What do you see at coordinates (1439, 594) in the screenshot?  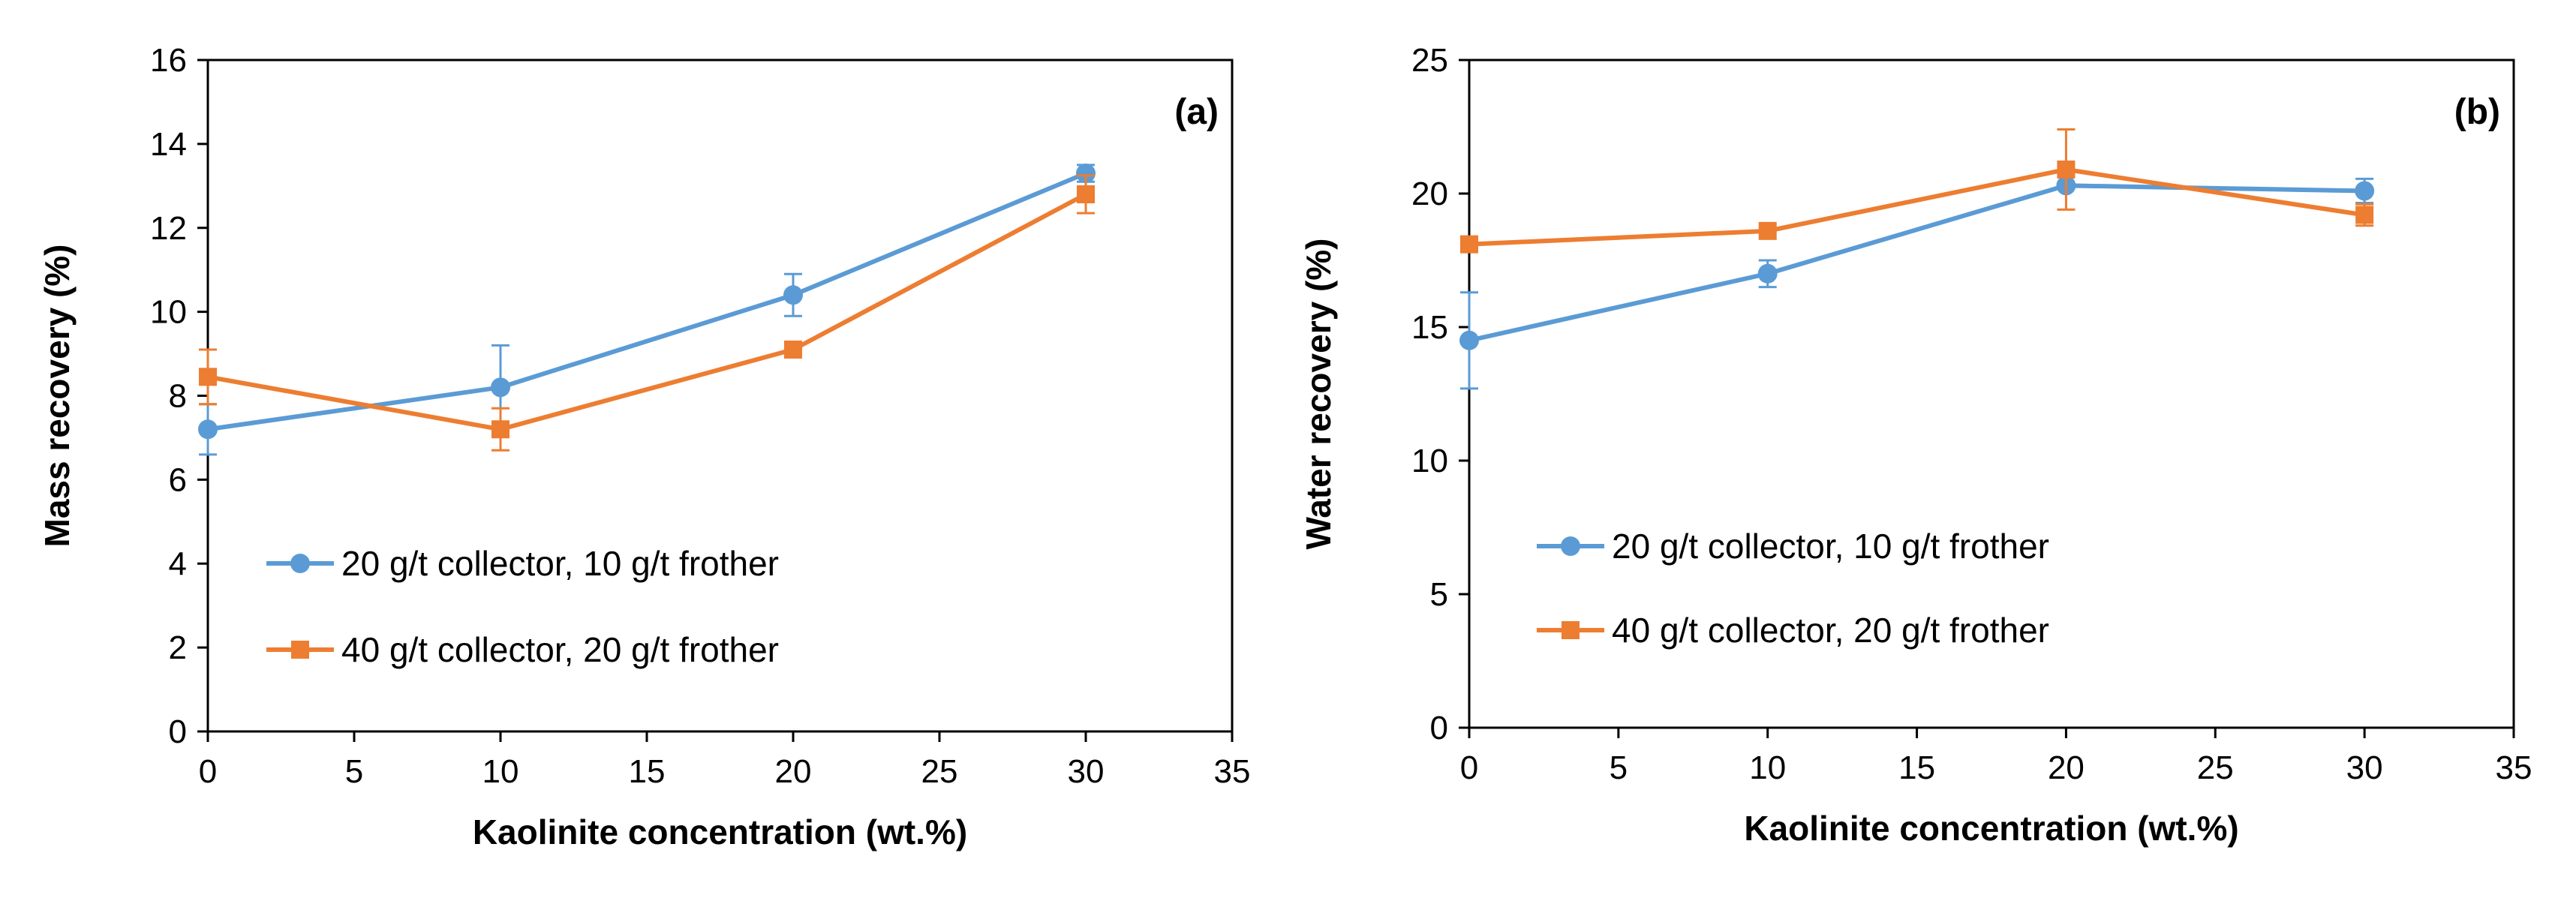 I see `y-tick-label: 5` at bounding box center [1439, 594].